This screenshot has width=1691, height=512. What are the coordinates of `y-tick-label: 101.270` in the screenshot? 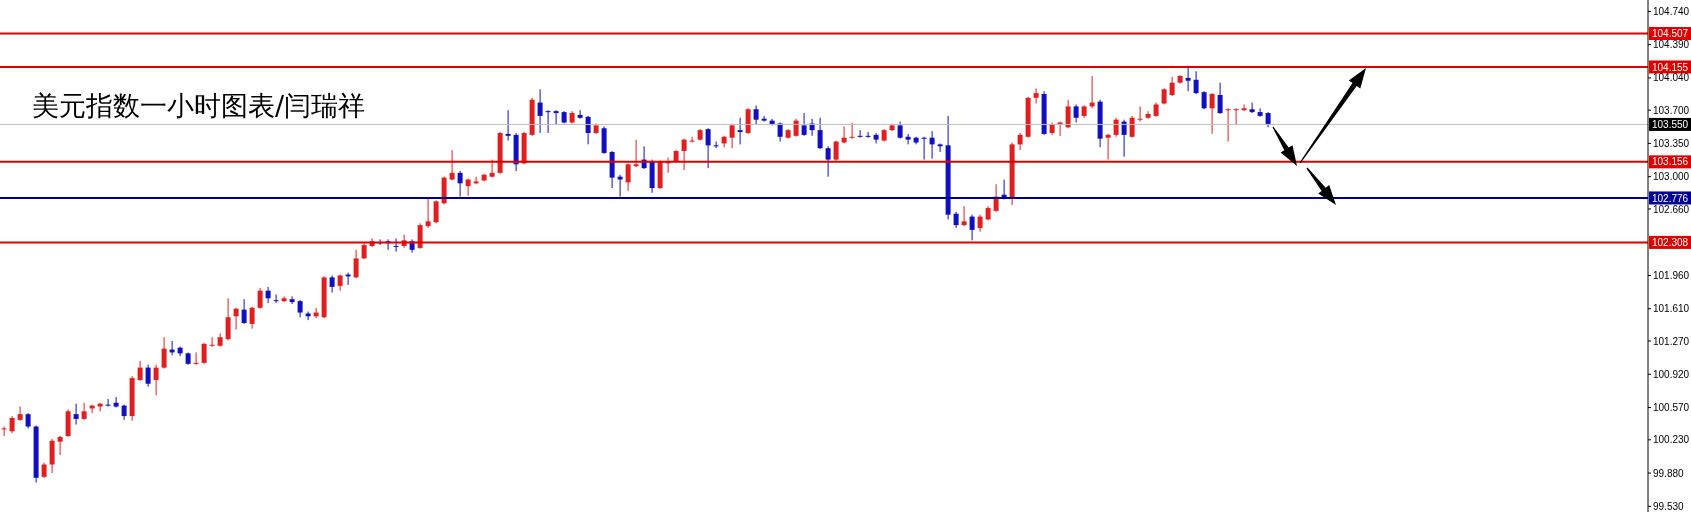 It's located at (1671, 341).